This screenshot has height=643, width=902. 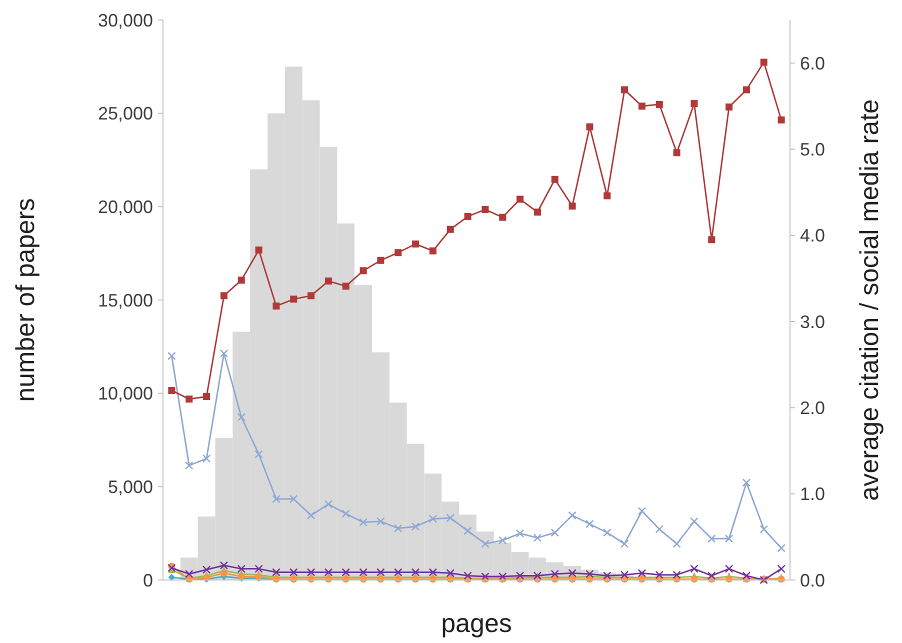 I want to click on y2-tick-label: 5.0, so click(x=813, y=150).